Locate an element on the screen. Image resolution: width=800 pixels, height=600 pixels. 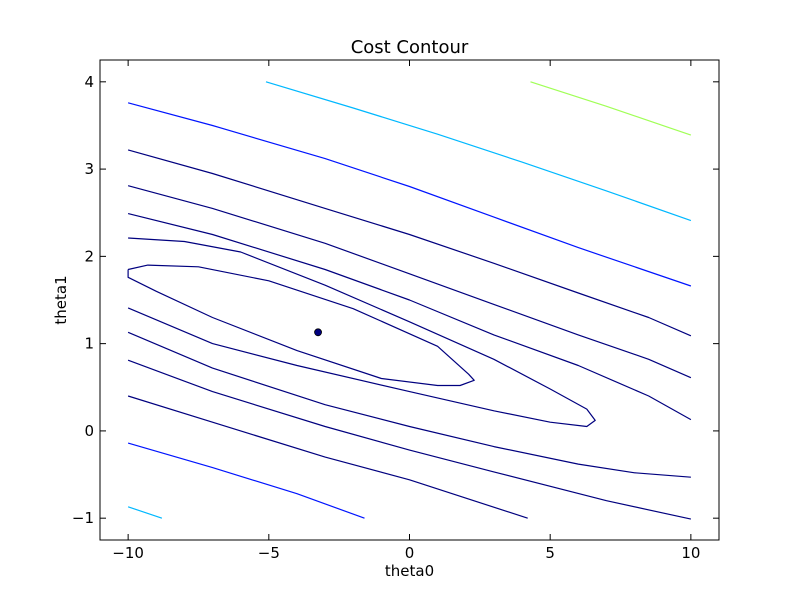
y-tick-label-2: 0 is located at coordinates (89, 431).